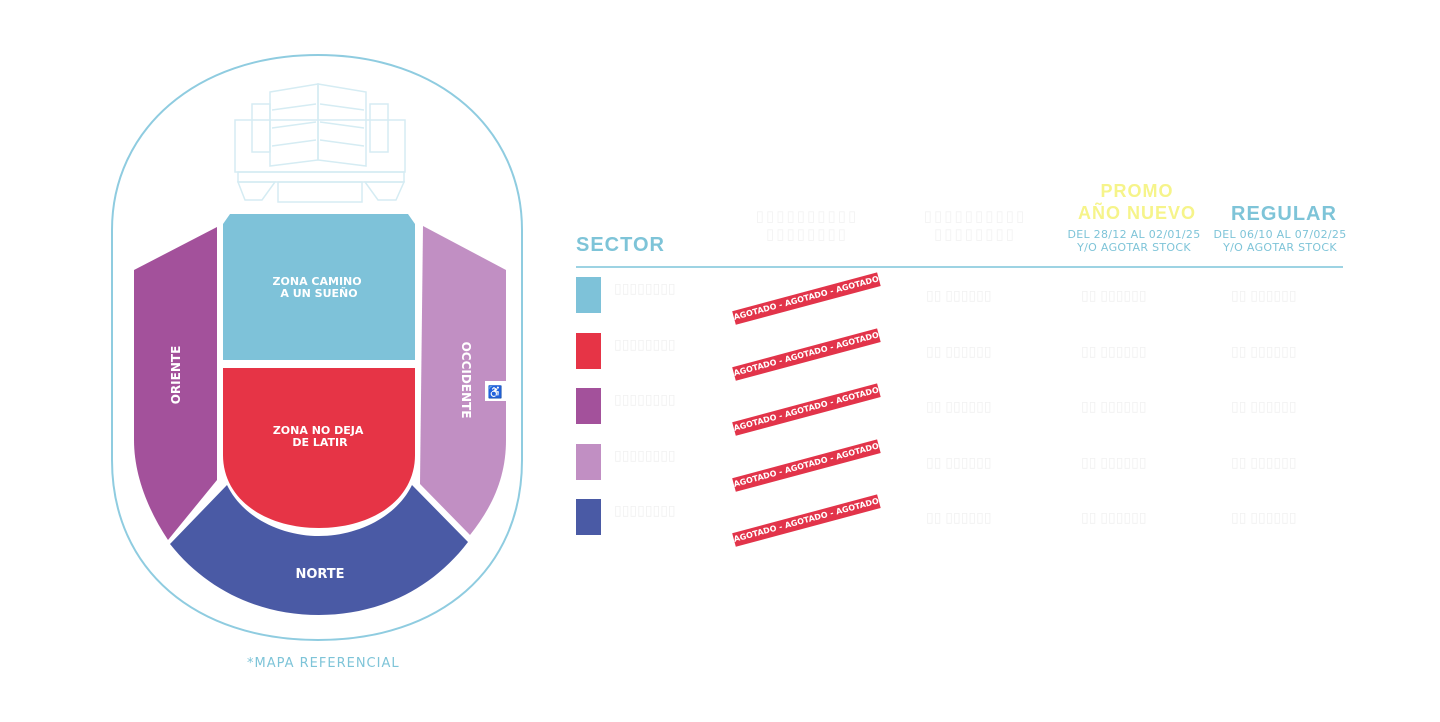 The width and height of the screenshot is (1440, 722). What do you see at coordinates (176, 375) in the screenshot?
I see `zone-oriente-label: ORIENTE` at bounding box center [176, 375].